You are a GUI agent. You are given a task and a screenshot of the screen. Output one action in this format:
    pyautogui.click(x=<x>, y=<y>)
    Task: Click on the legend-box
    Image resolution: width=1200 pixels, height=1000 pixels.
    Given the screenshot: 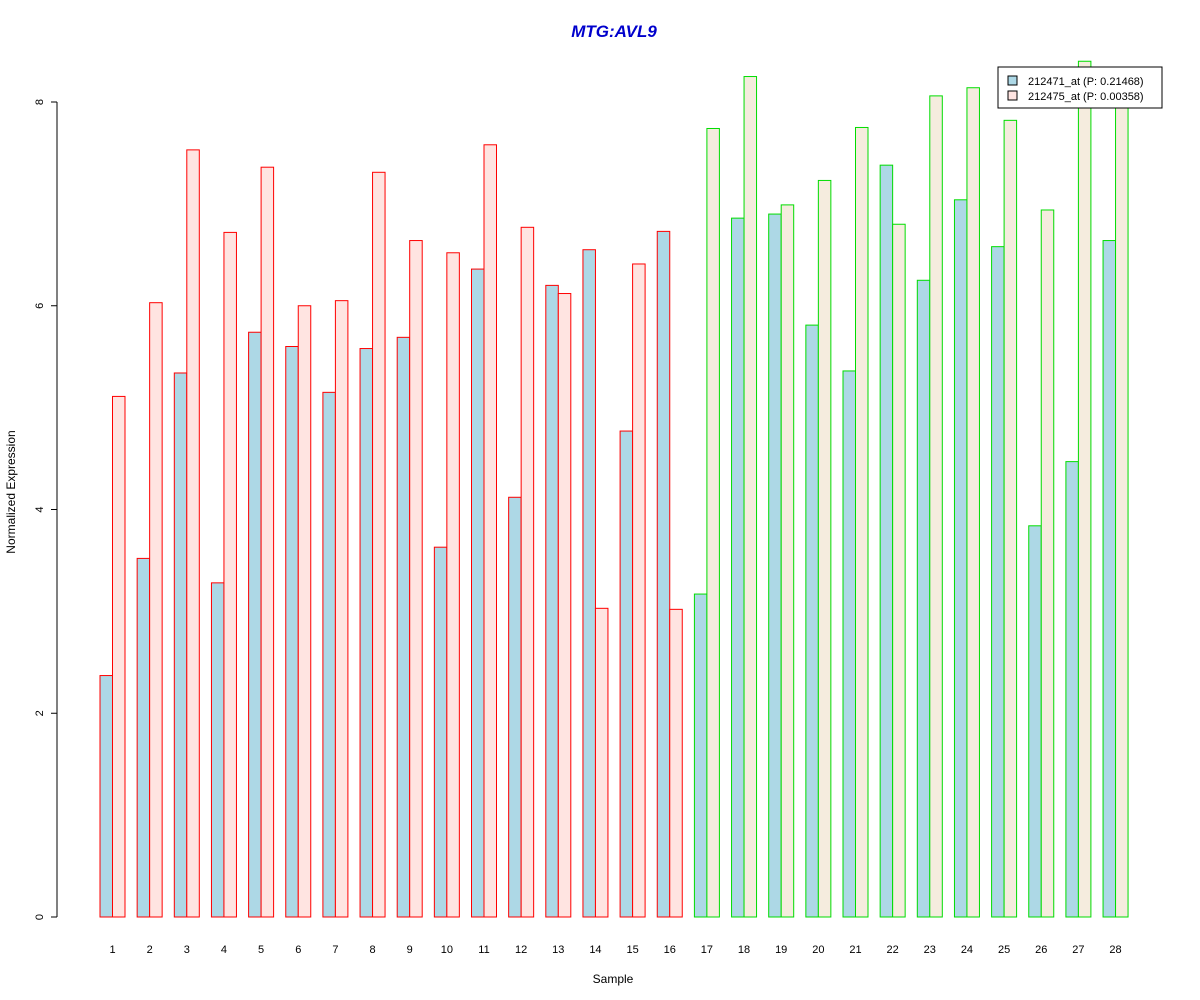 What is the action you would take?
    pyautogui.click(x=1080, y=87)
    